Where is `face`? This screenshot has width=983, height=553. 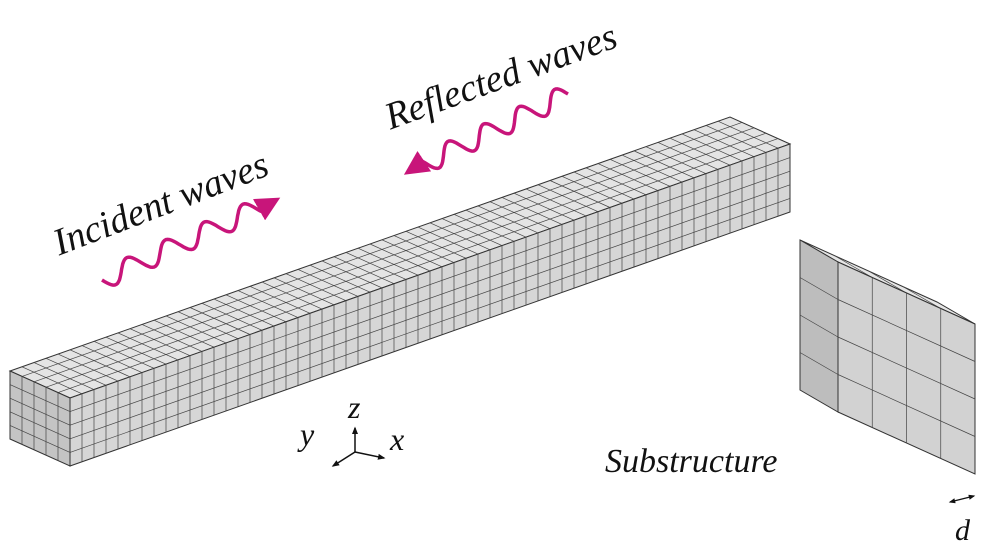
face is located at coordinates (40, 418).